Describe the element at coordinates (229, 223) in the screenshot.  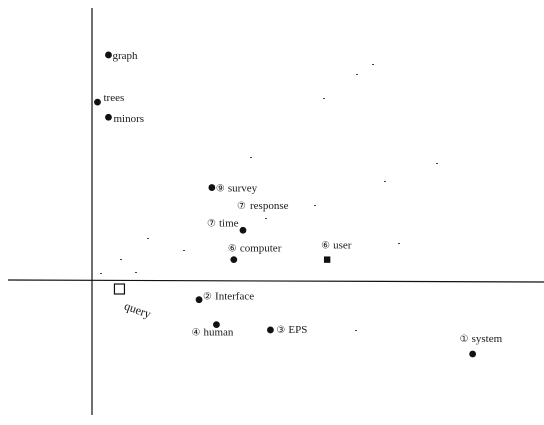
I see `point-label-time: time` at that location.